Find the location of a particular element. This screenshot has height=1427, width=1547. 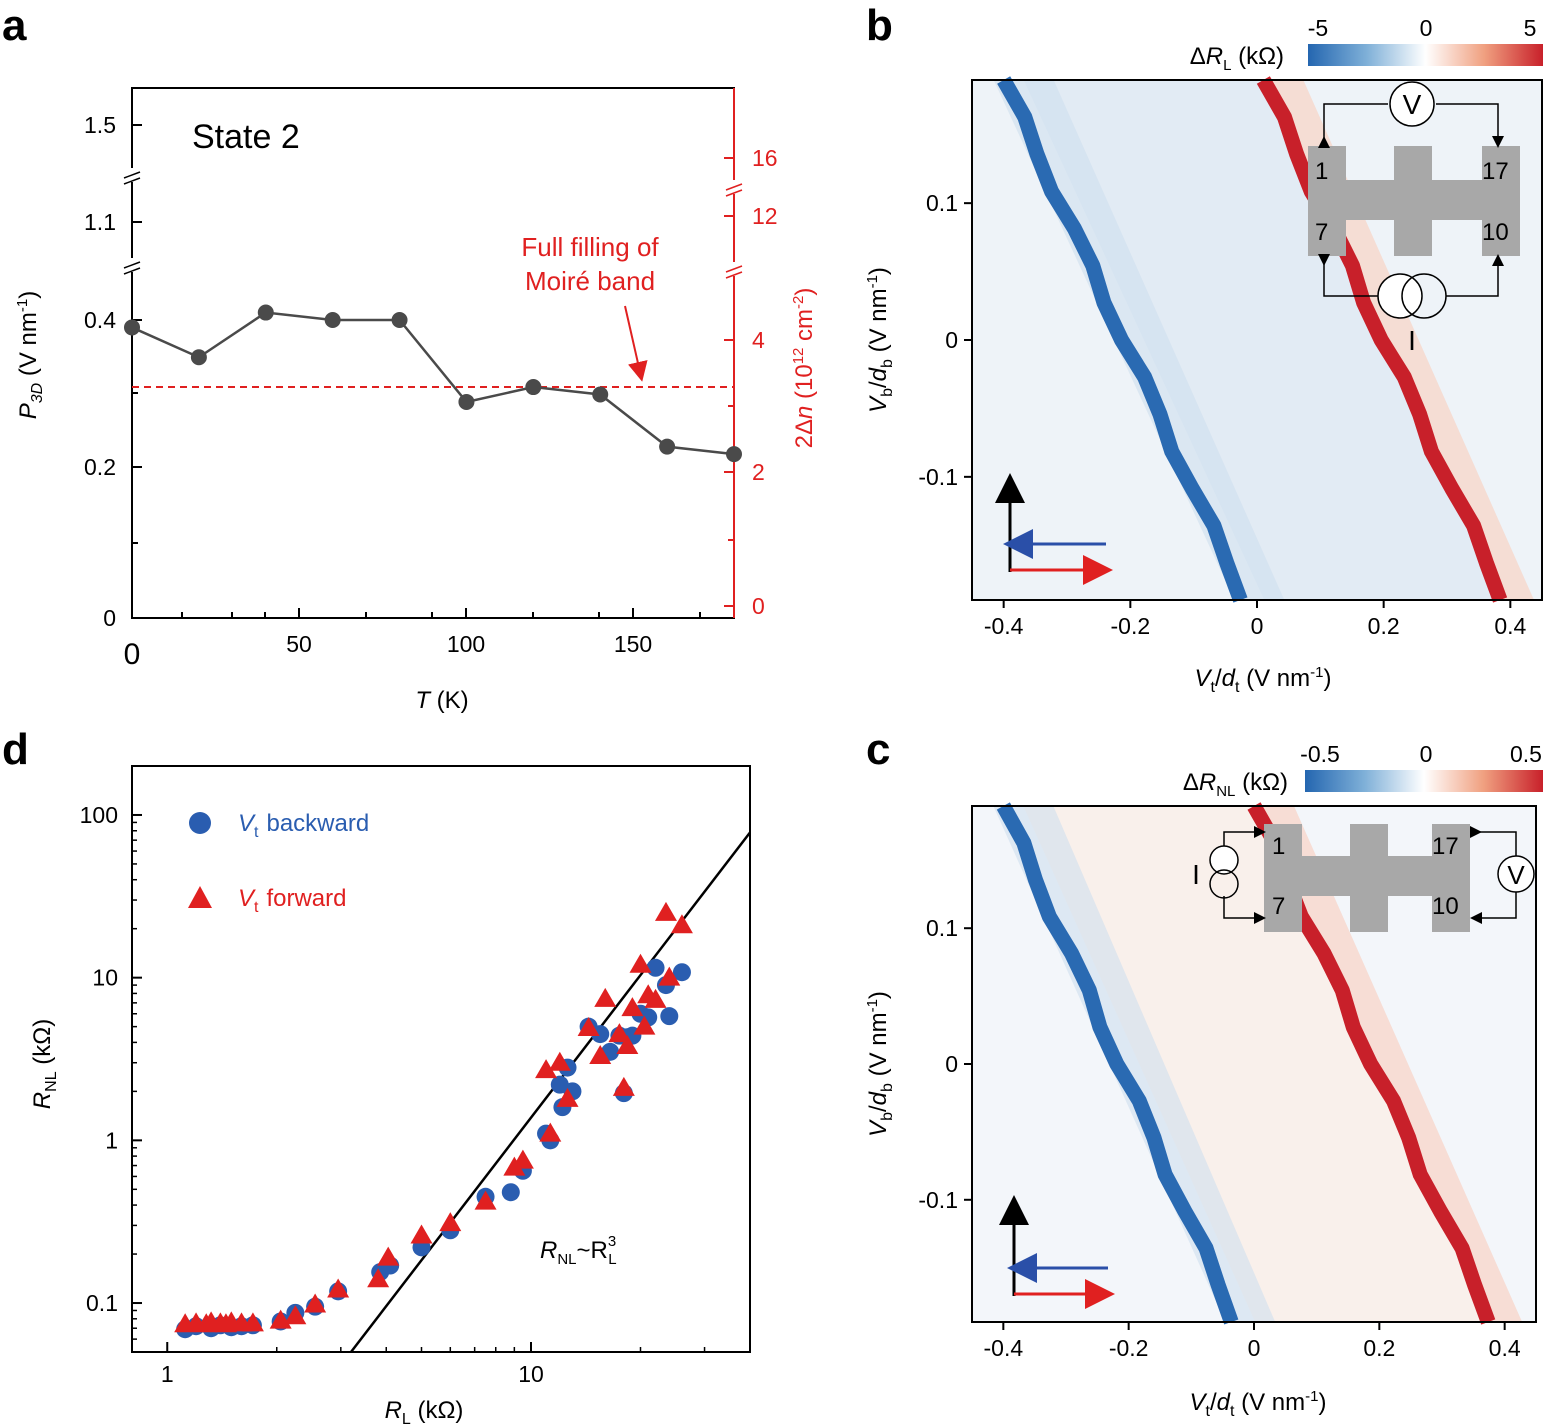

panel-a-annotation-line1: Full filling of is located at coordinates (590, 247).